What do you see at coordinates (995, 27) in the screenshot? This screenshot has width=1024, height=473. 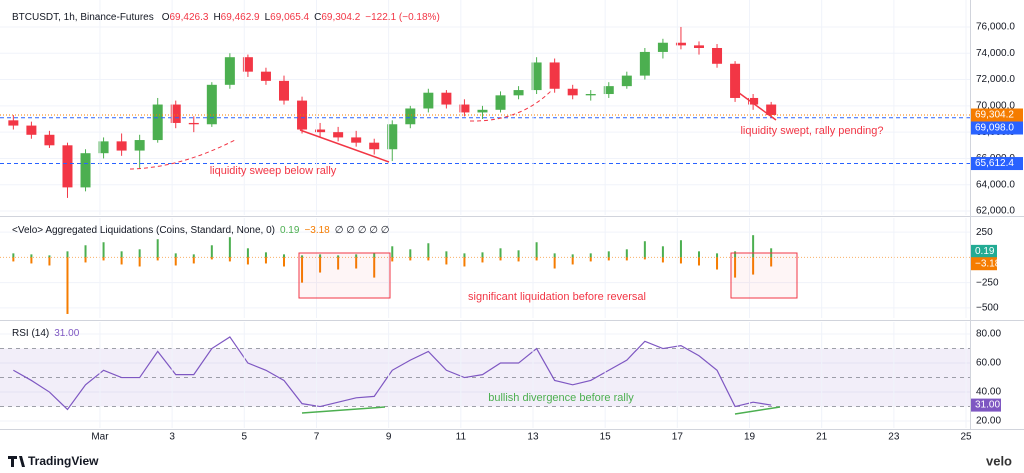 I see `y-tick-label: 76,000.0` at bounding box center [995, 27].